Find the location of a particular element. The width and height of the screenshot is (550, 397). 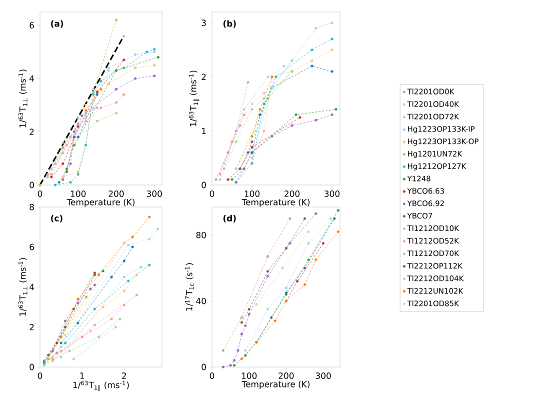

y-axis-title: 1/$^{63}$T$_{1∥}$ (ms$^{-1}$) is located at coordinates (194, 98).